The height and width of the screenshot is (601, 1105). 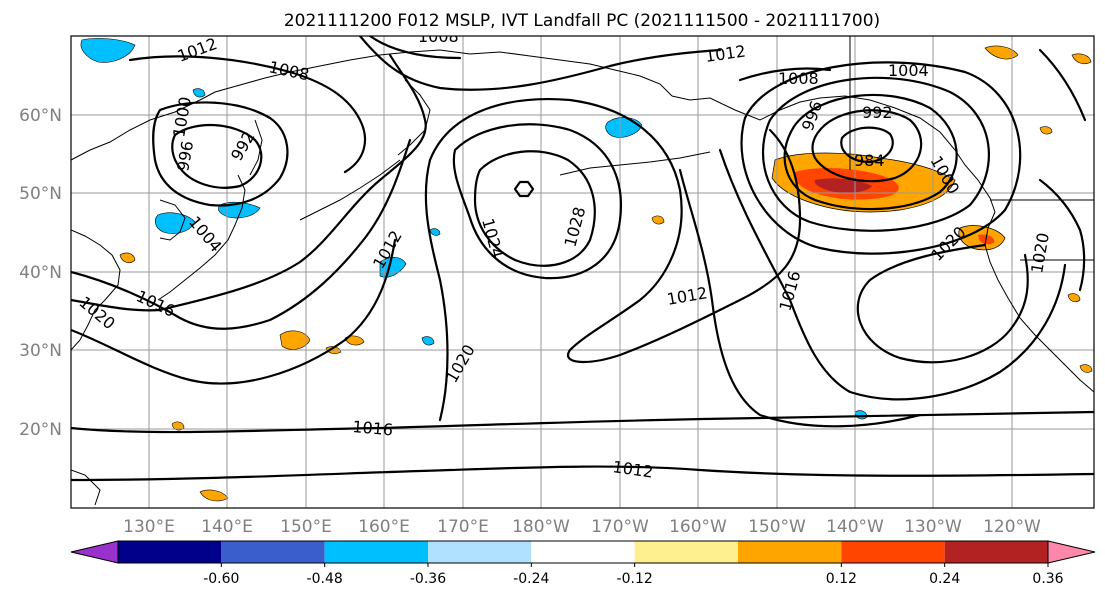 I want to click on ivt-patch-i, so click(x=1081, y=59).